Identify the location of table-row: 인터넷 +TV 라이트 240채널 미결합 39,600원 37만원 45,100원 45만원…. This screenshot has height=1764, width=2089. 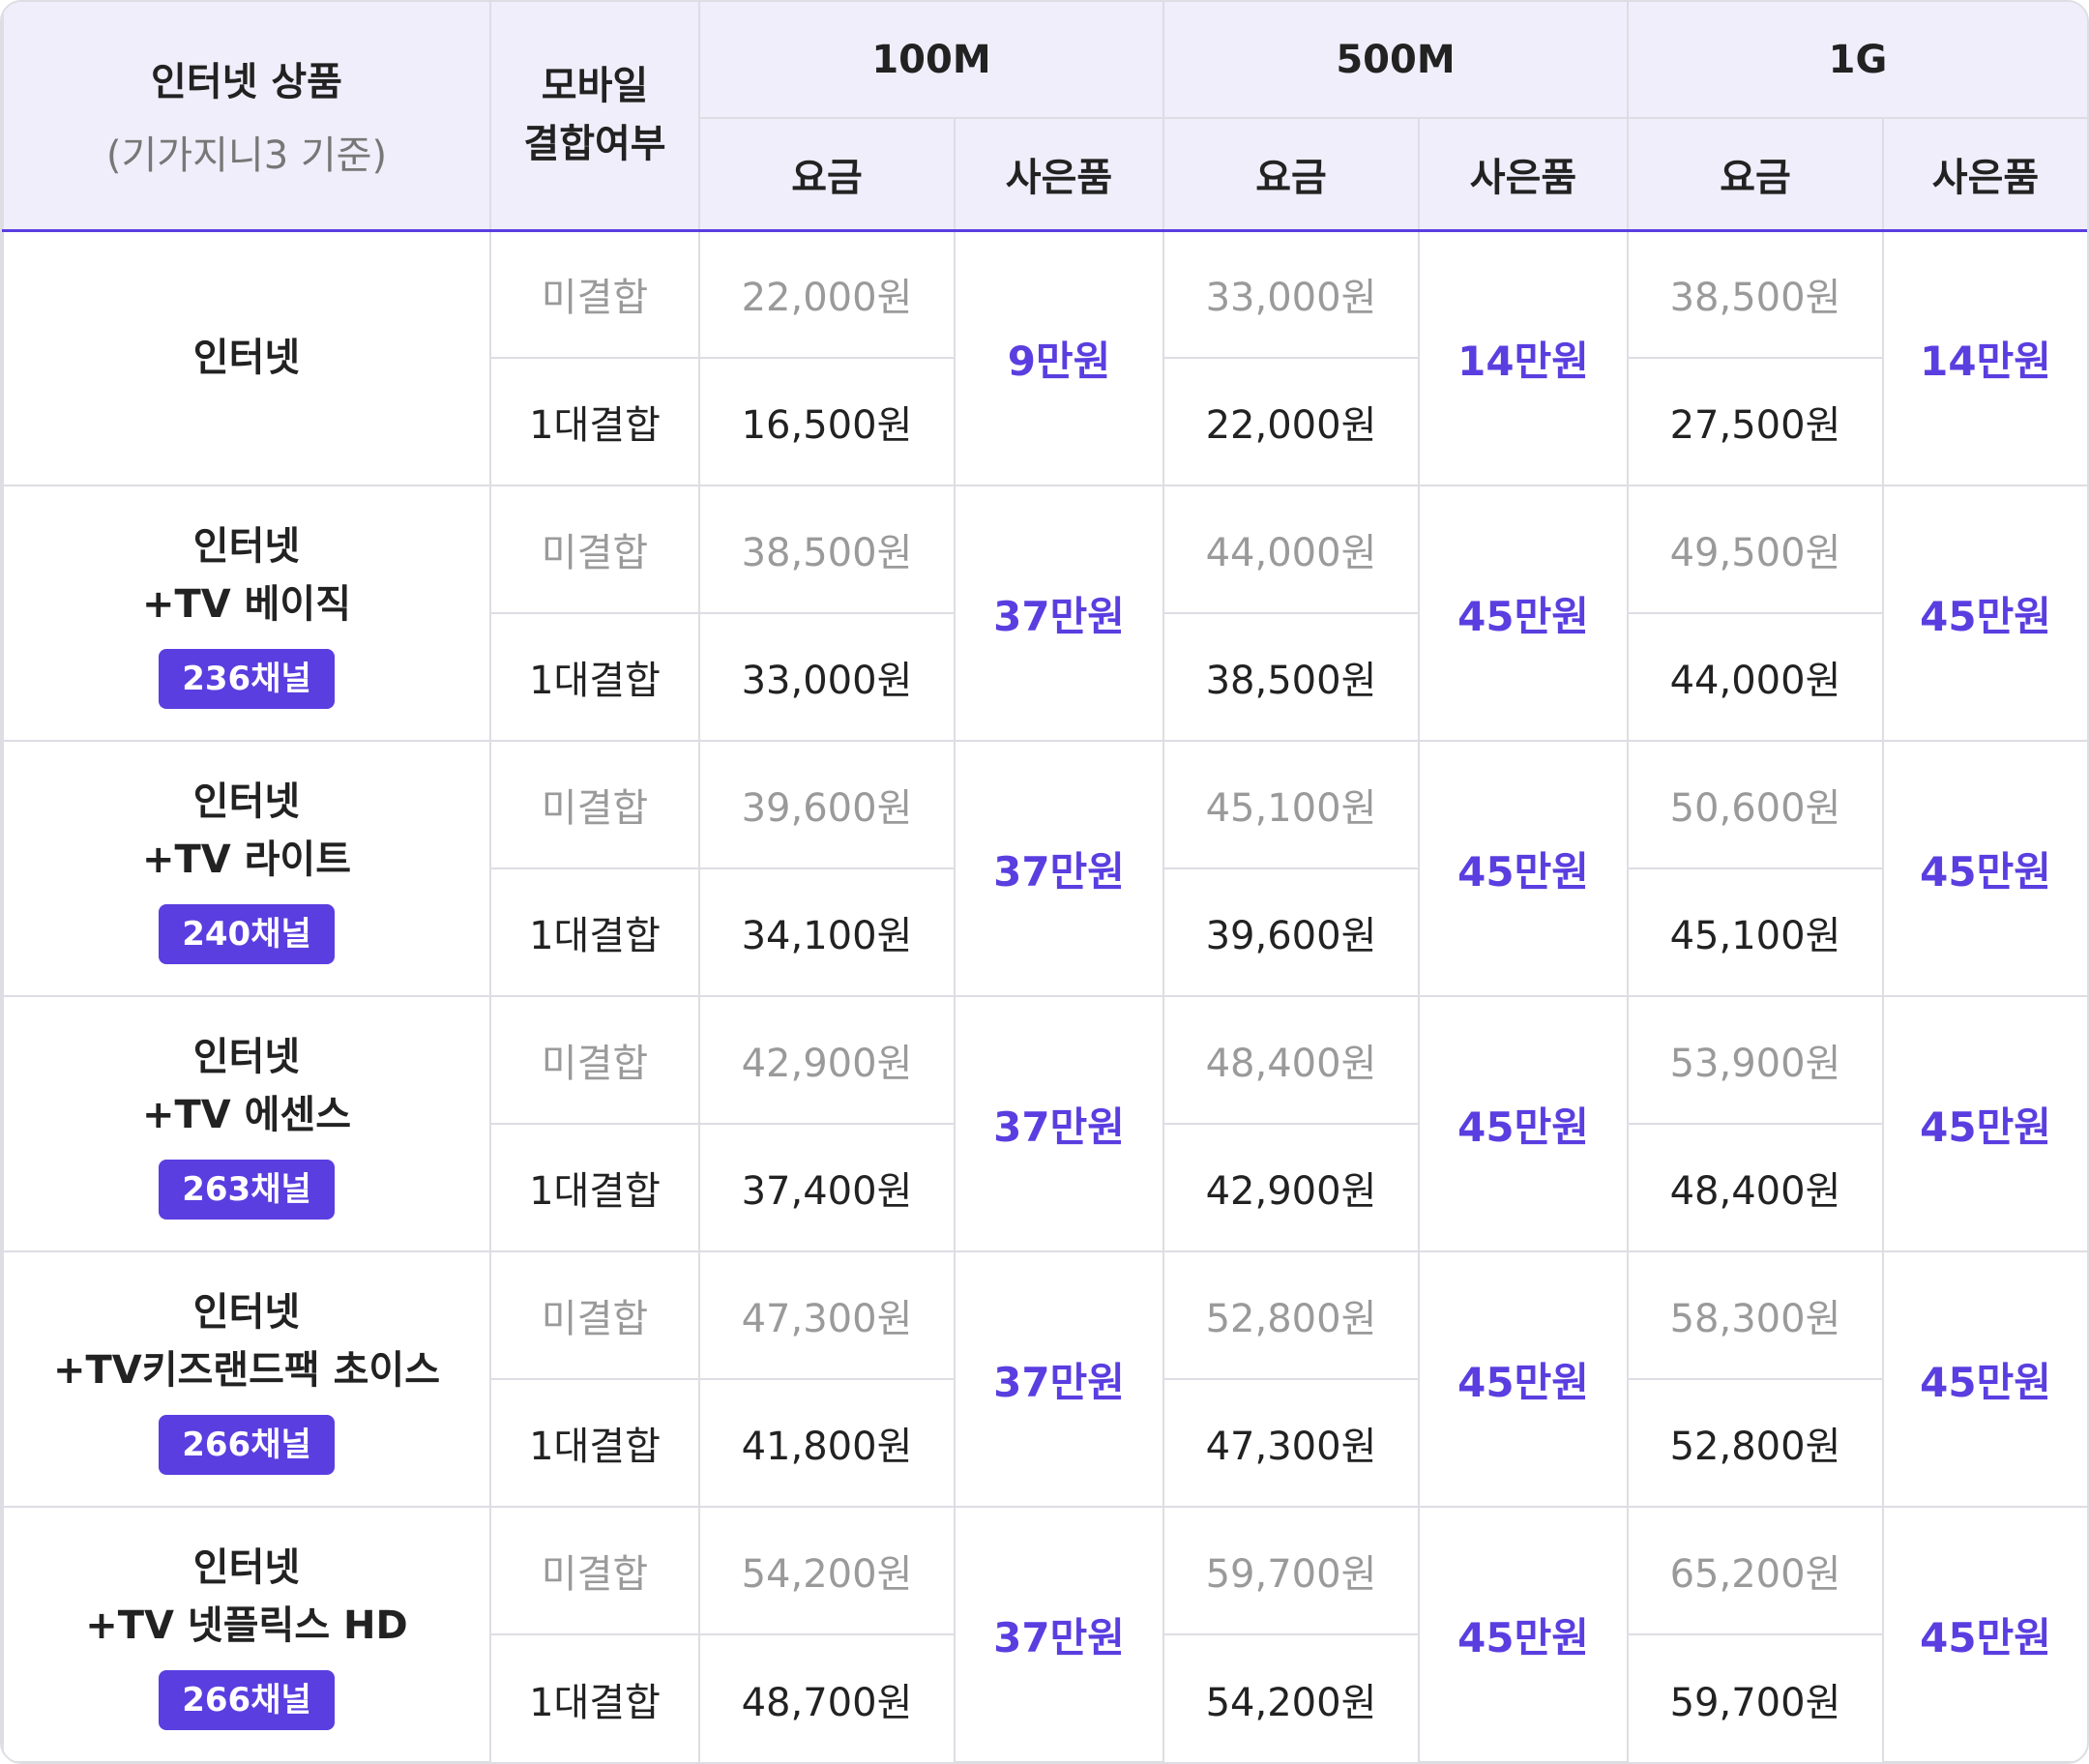
(1044, 868).